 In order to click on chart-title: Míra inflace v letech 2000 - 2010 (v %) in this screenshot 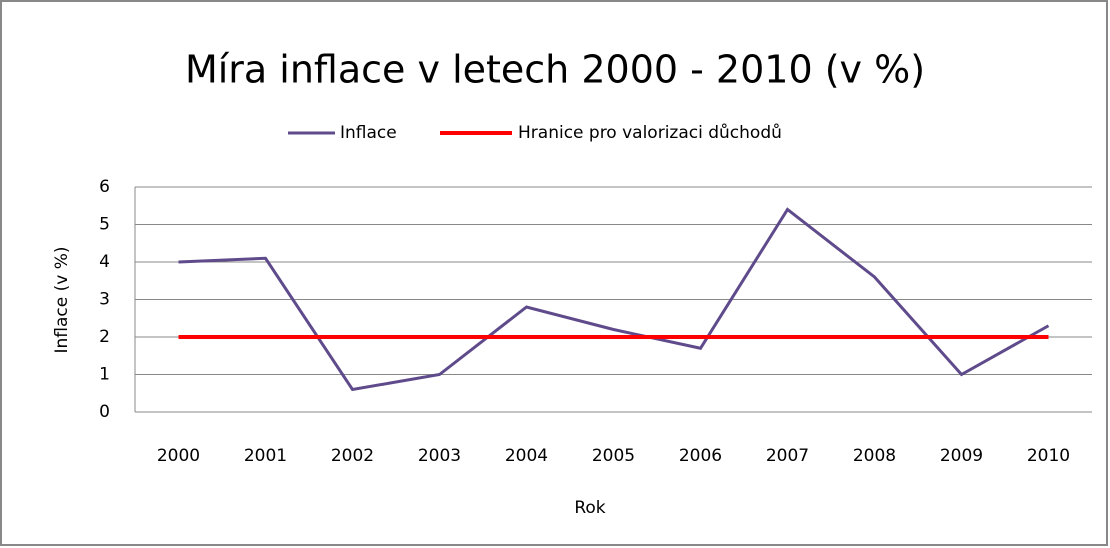, I will do `click(555, 70)`.